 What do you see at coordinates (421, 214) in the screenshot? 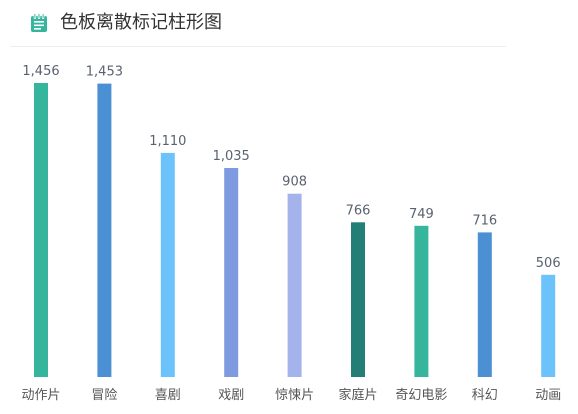
I see `bar-value-label: 749` at bounding box center [421, 214].